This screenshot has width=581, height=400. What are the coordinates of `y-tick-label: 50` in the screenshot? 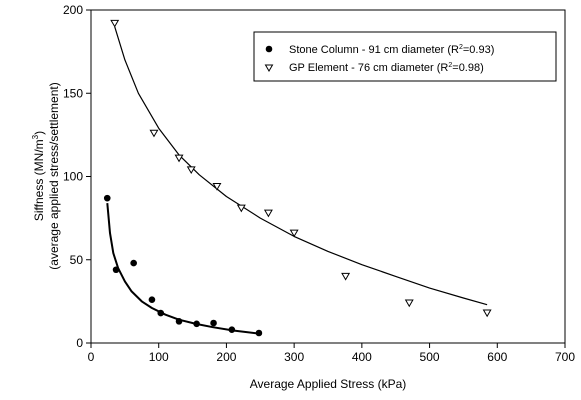 It's located at (77, 260).